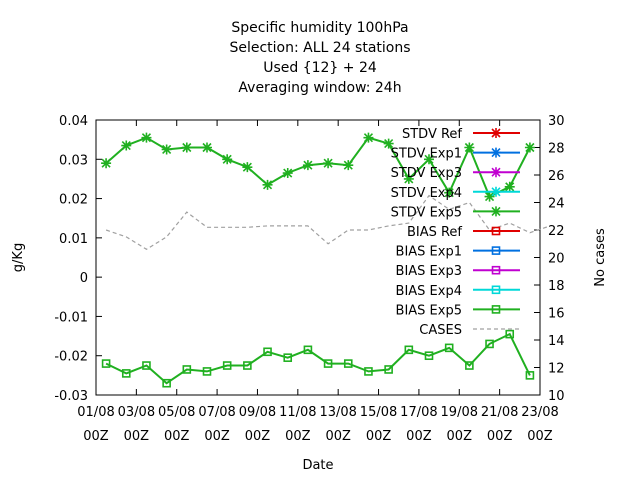  I want to click on y-tick-label: 0.04, so click(73, 121).